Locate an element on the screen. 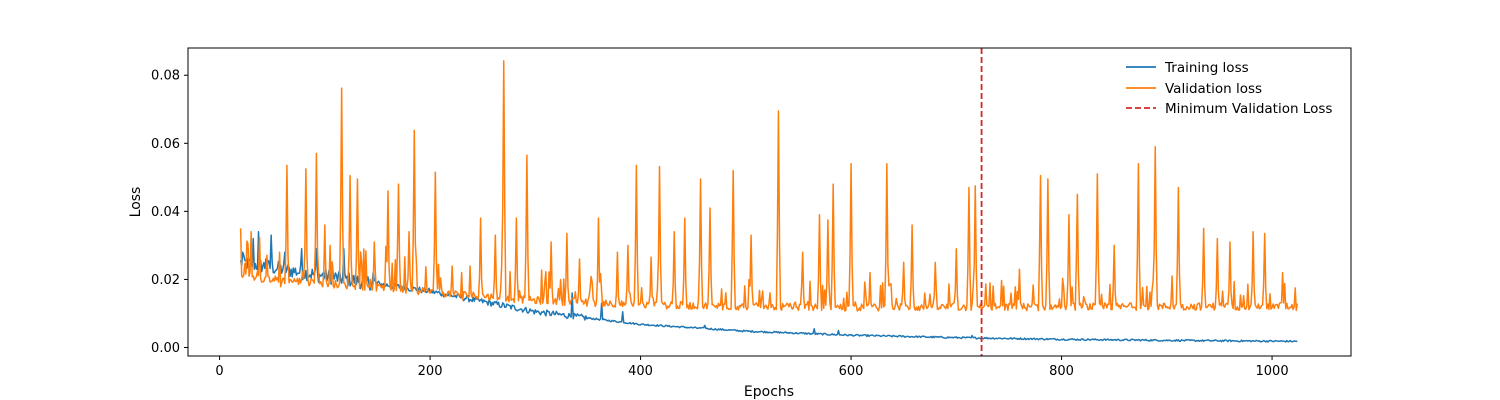  x-axis-label: Epochs is located at coordinates (769, 392).